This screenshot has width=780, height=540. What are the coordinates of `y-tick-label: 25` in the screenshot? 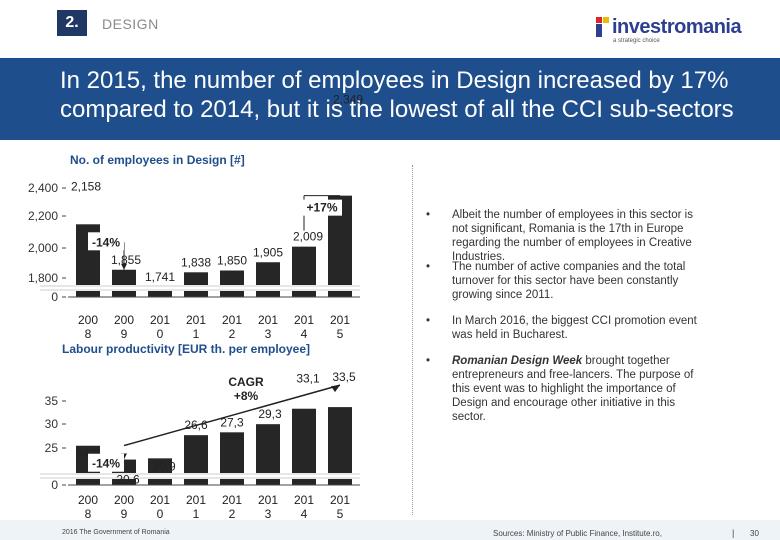 It's located at (52, 448).